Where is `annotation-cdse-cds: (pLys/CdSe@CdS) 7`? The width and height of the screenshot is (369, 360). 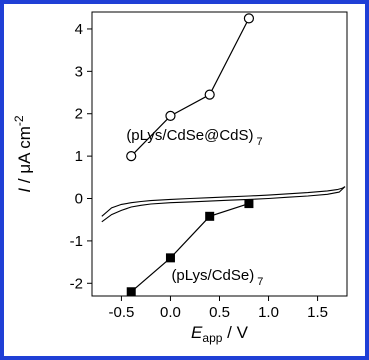 annotation-cdse-cds: (pLys/CdSe@CdS) 7 is located at coordinates (194, 137).